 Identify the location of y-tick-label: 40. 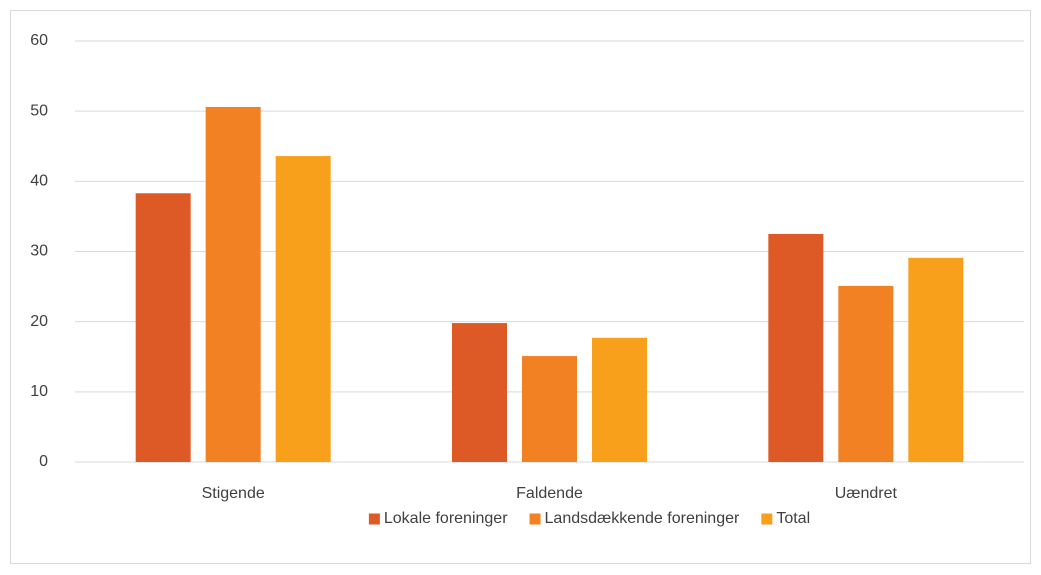
(39, 181).